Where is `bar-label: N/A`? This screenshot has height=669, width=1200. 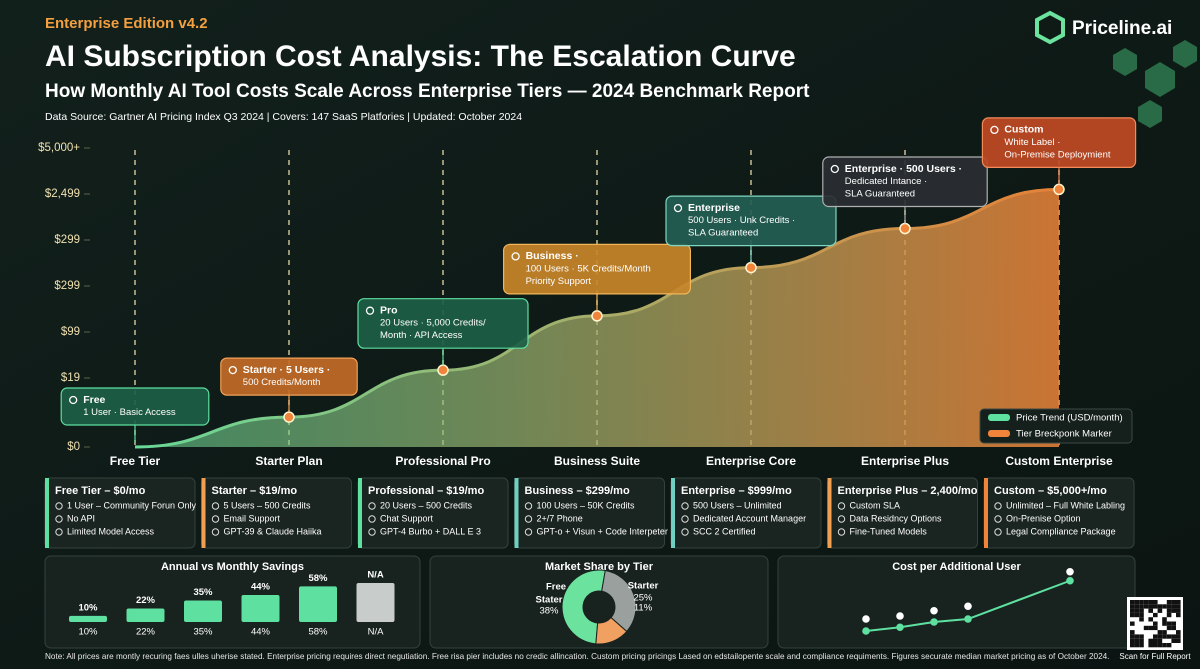
bar-label: N/A is located at coordinates (375, 575).